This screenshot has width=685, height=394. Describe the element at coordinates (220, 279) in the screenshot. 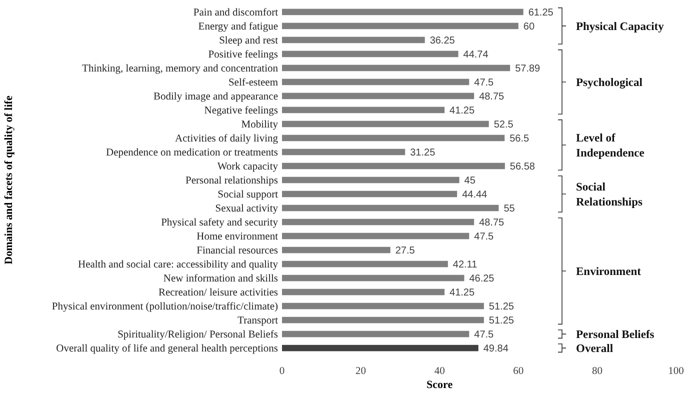

I see `y-tick-label: New information and skills` at that location.